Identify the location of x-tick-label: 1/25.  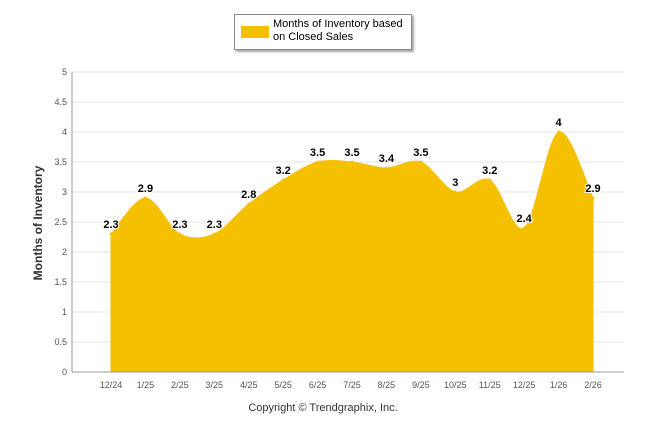
(146, 385).